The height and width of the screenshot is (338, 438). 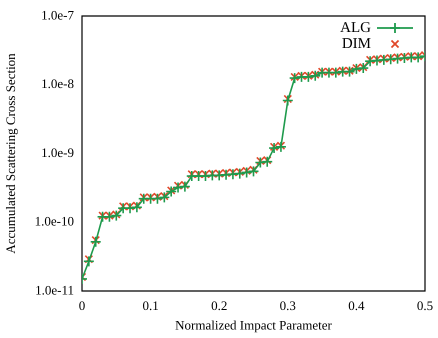 I want to click on x-tick-label: 0, so click(x=82, y=306).